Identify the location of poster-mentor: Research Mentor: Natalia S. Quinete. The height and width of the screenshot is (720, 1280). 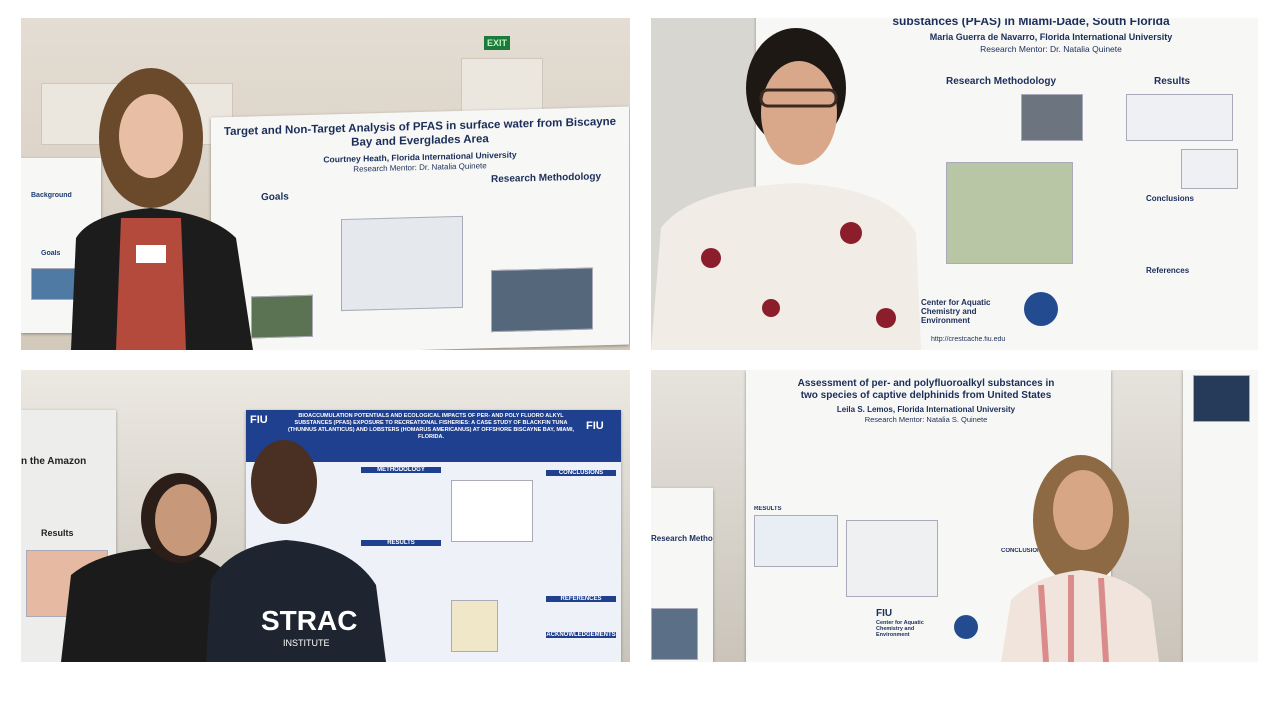
(926, 419).